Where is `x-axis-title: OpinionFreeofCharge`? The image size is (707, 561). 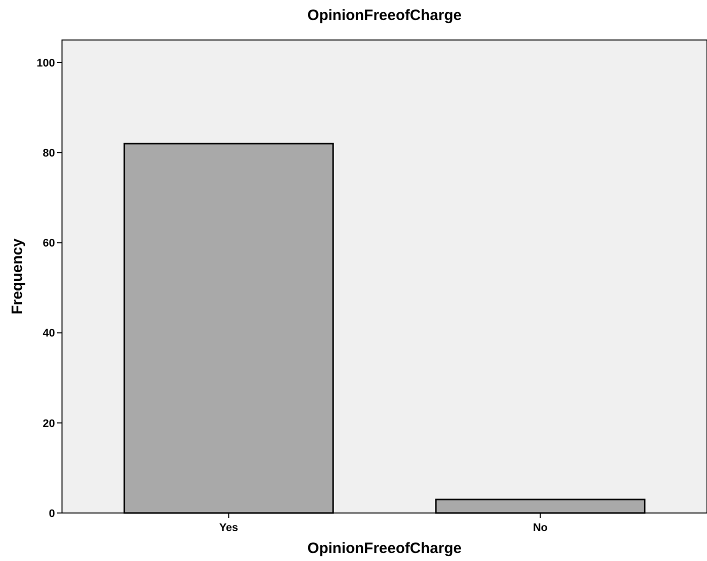 x-axis-title: OpinionFreeofCharge is located at coordinates (384, 548).